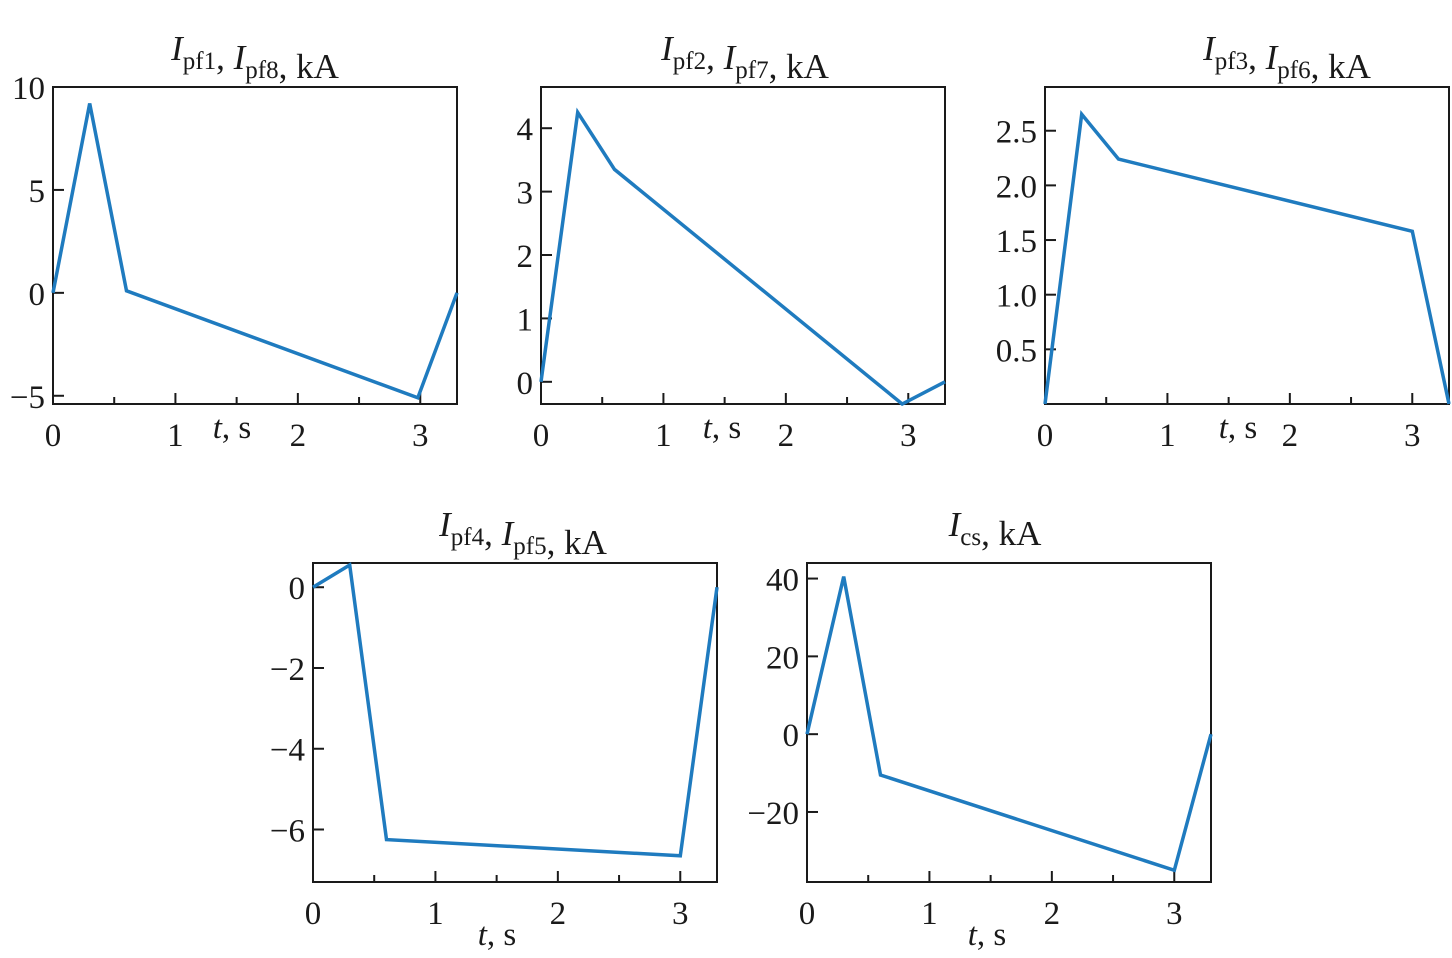  What do you see at coordinates (287, 832) in the screenshot?
I see `y-tick-label: −6` at bounding box center [287, 832].